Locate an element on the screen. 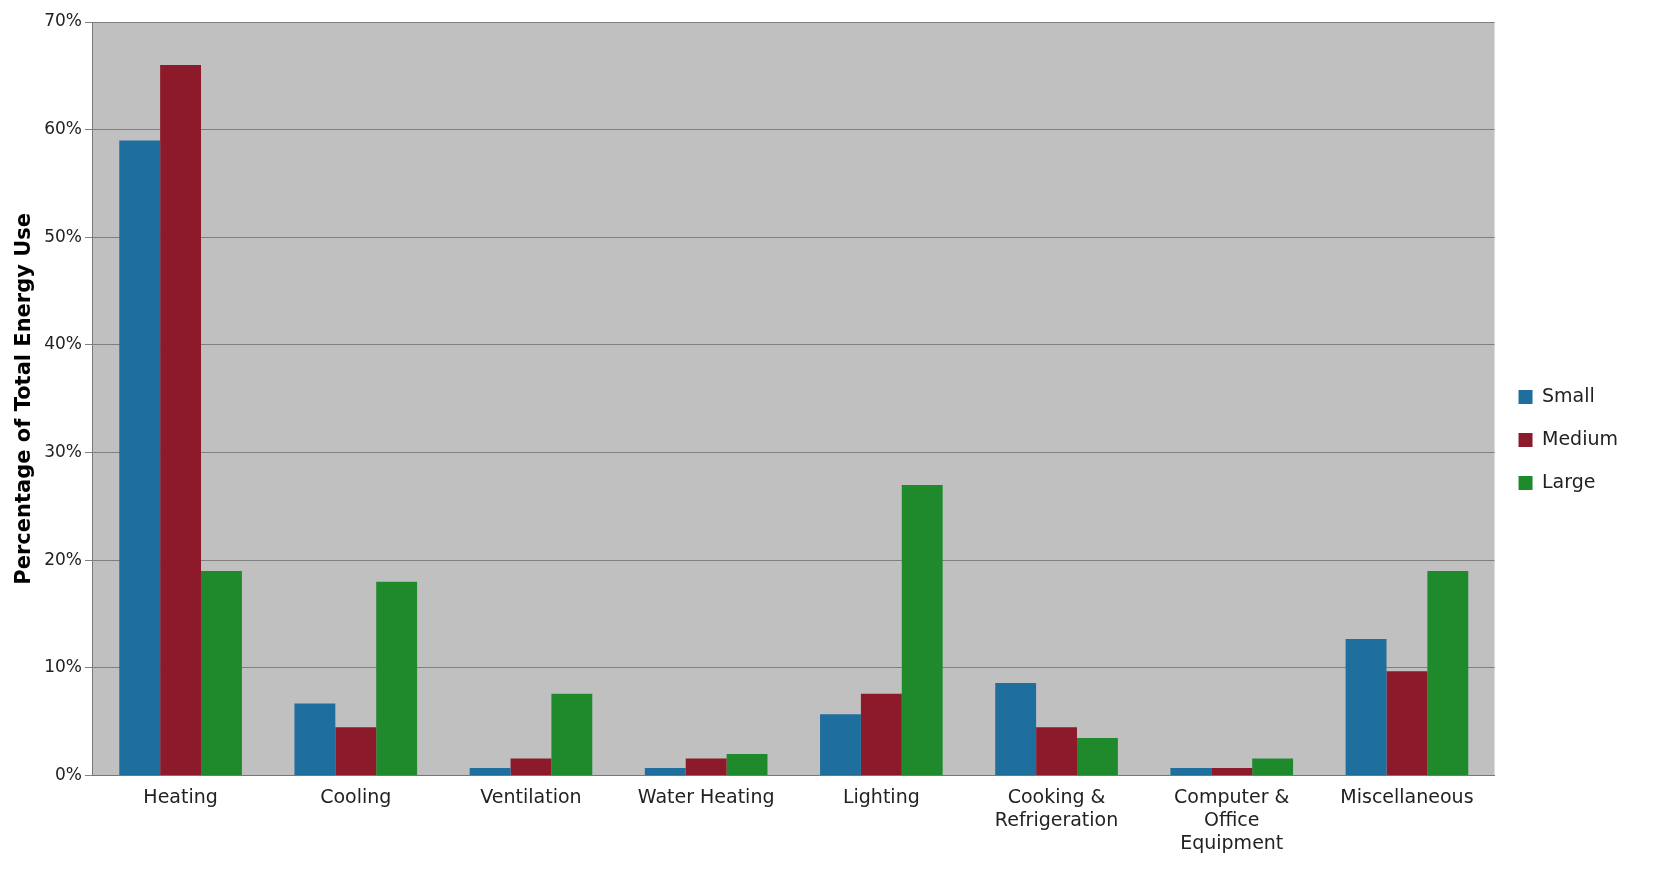 The image size is (1655, 871). y-tick-label: 50% is located at coordinates (63, 235).